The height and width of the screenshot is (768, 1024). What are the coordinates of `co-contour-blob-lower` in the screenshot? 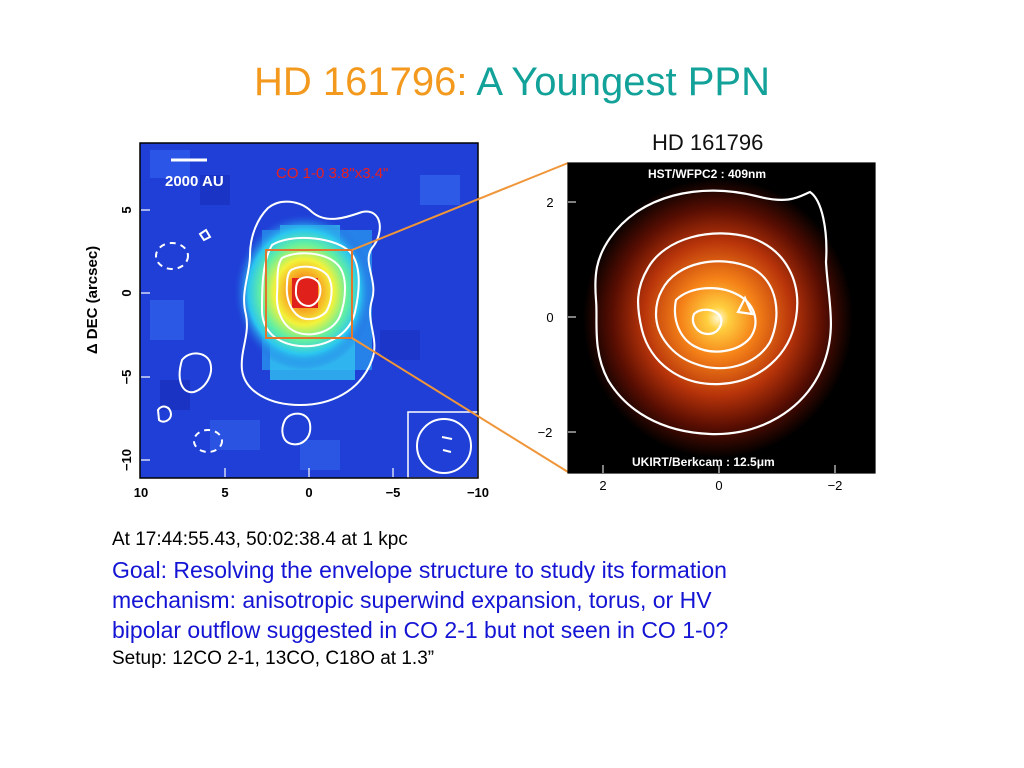 It's located at (296, 429).